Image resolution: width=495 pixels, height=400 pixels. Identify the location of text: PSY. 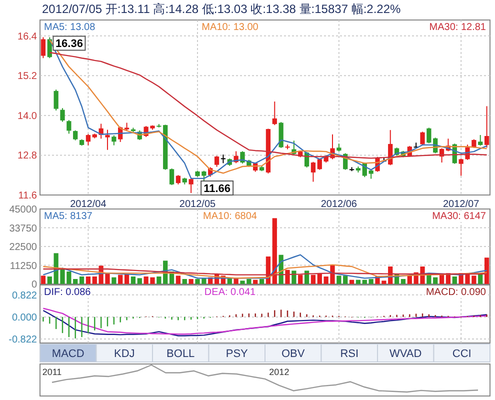
(237, 354).